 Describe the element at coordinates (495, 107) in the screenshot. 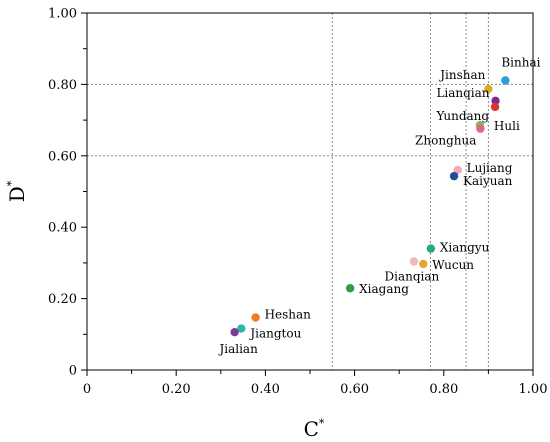

I see `data-point-yundang` at that location.